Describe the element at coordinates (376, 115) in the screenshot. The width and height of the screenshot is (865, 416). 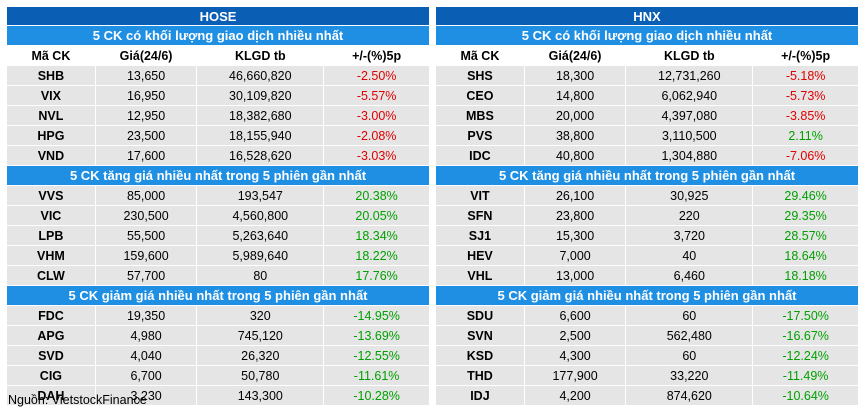
I see `change-cell: -3.00%` at that location.